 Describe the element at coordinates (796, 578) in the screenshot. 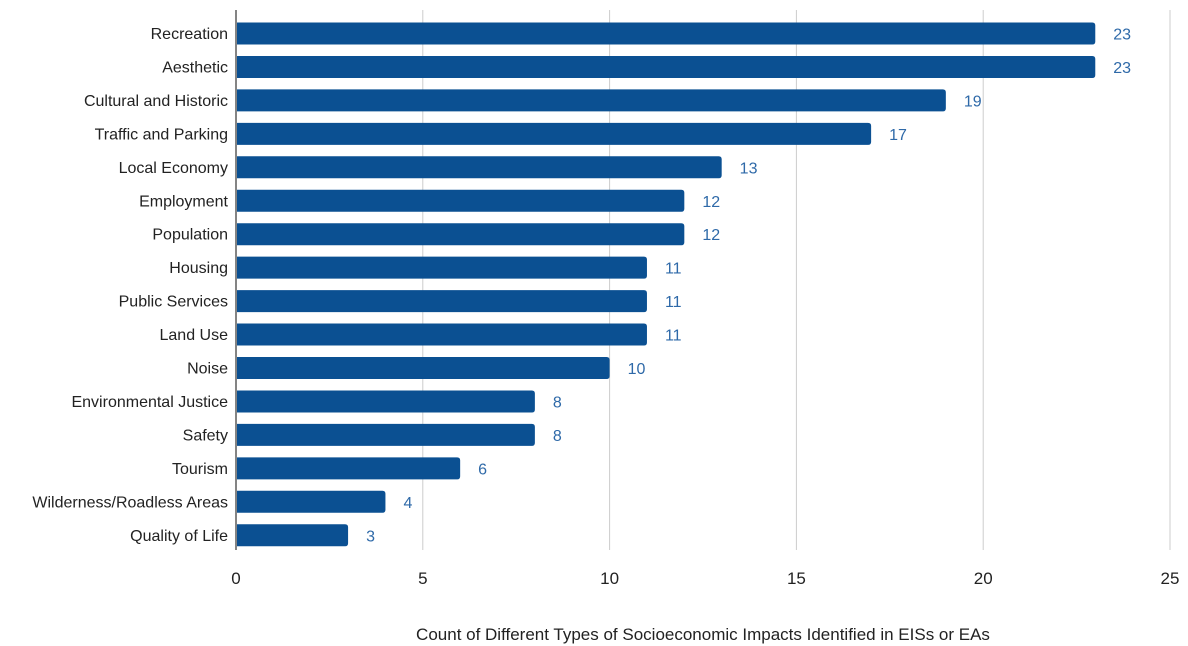

I see `x-tick-label: 15` at that location.